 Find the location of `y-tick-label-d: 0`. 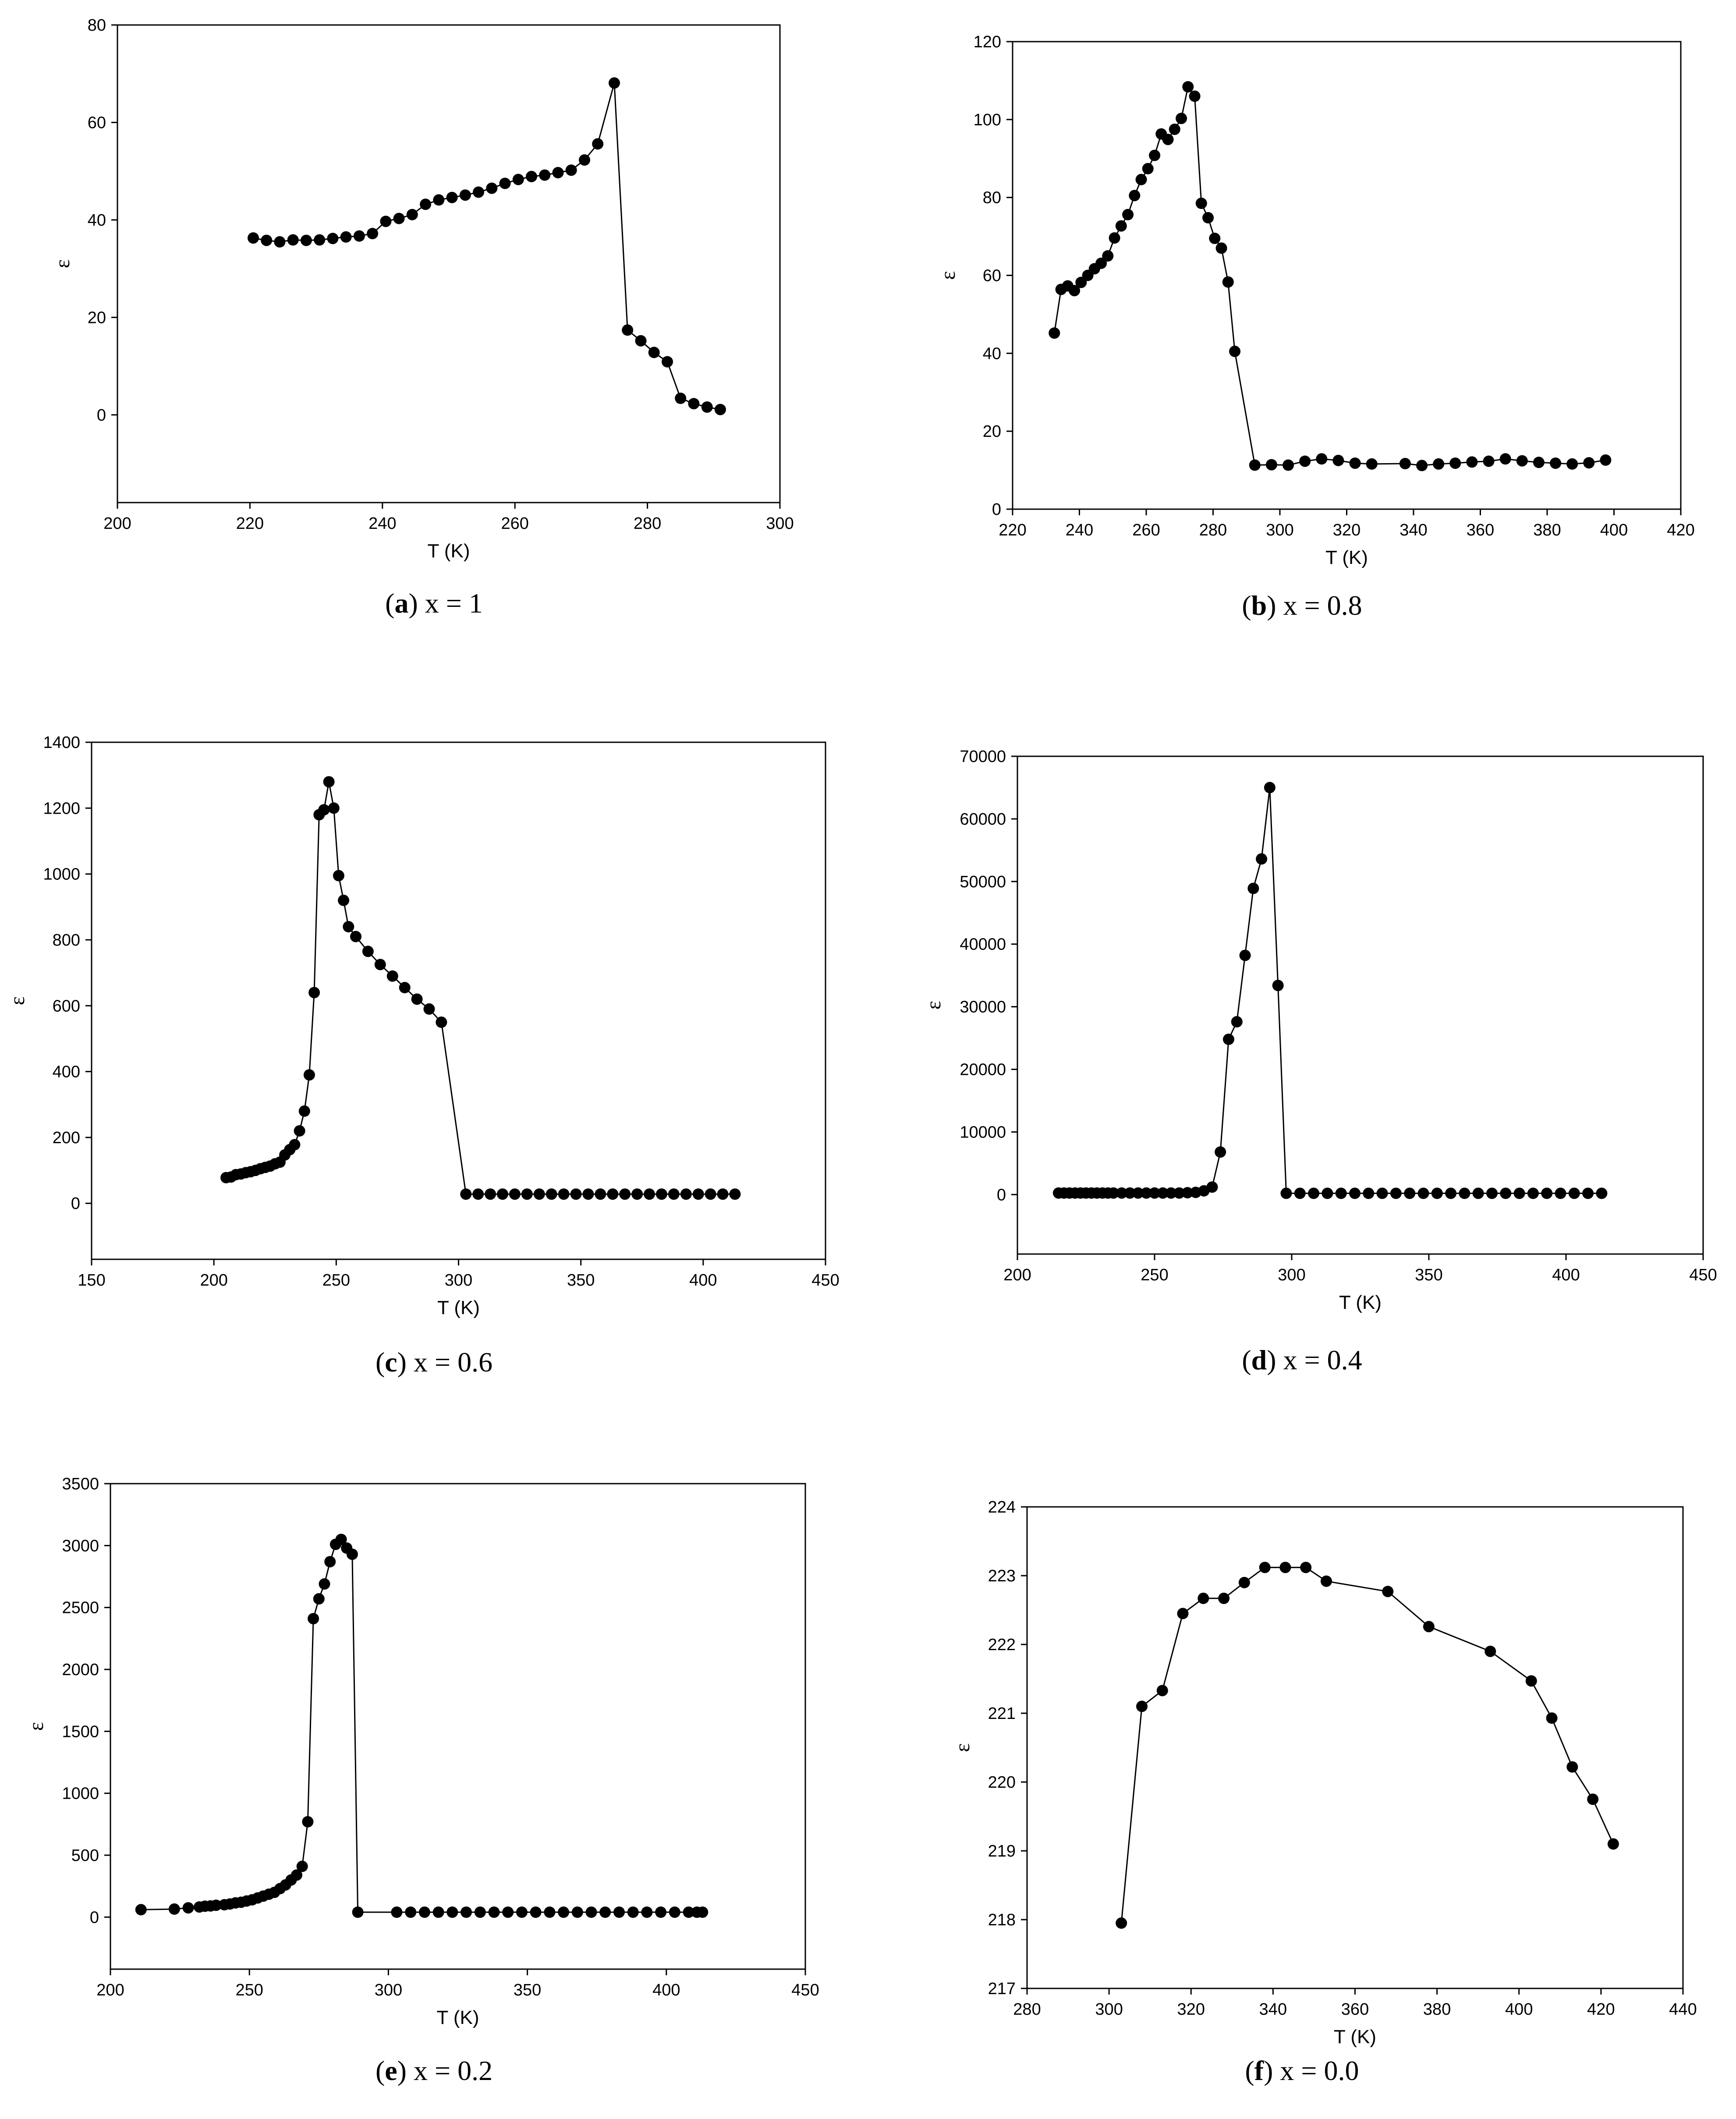

y-tick-label-d: 0 is located at coordinates (1002, 1195).